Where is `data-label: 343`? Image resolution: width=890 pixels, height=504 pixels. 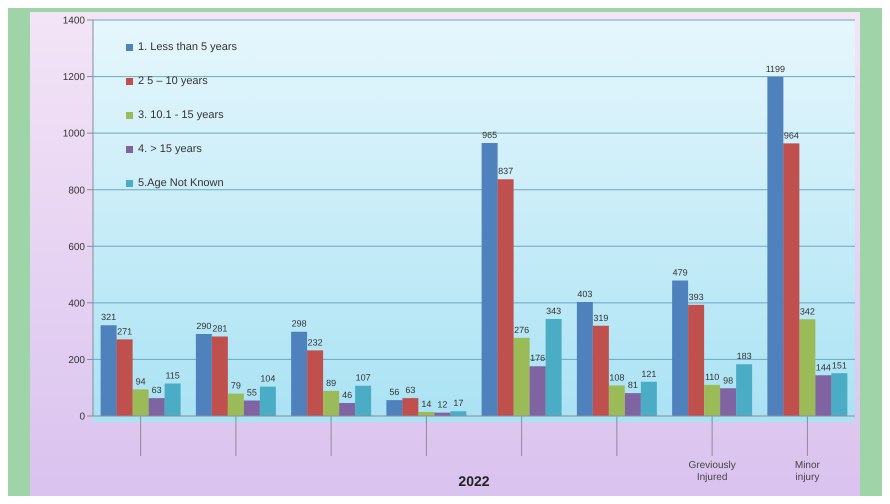 data-label: 343 is located at coordinates (554, 311).